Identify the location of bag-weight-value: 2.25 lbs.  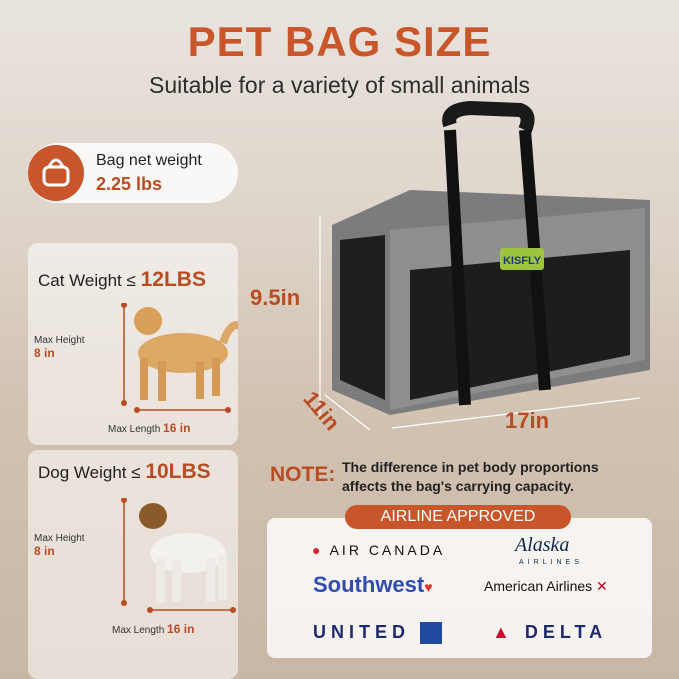
(129, 184).